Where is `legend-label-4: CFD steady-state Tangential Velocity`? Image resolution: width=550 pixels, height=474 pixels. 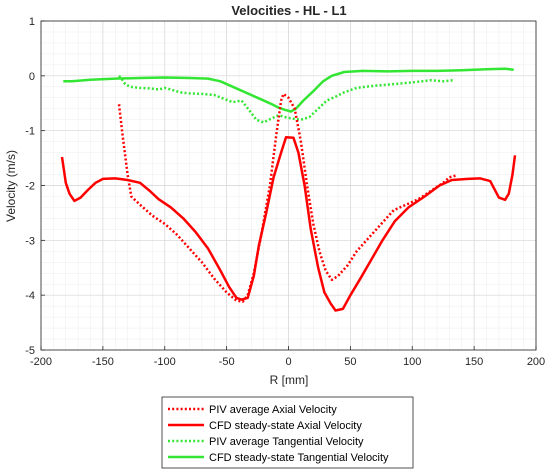 legend-label-4: CFD steady-state Tangential Velocity is located at coordinates (299, 458).